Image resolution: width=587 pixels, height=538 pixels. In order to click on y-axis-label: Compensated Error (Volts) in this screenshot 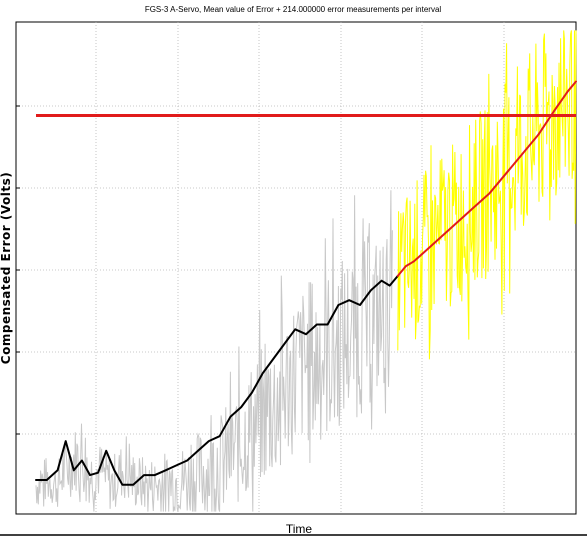, I will do `click(6, 268)`.